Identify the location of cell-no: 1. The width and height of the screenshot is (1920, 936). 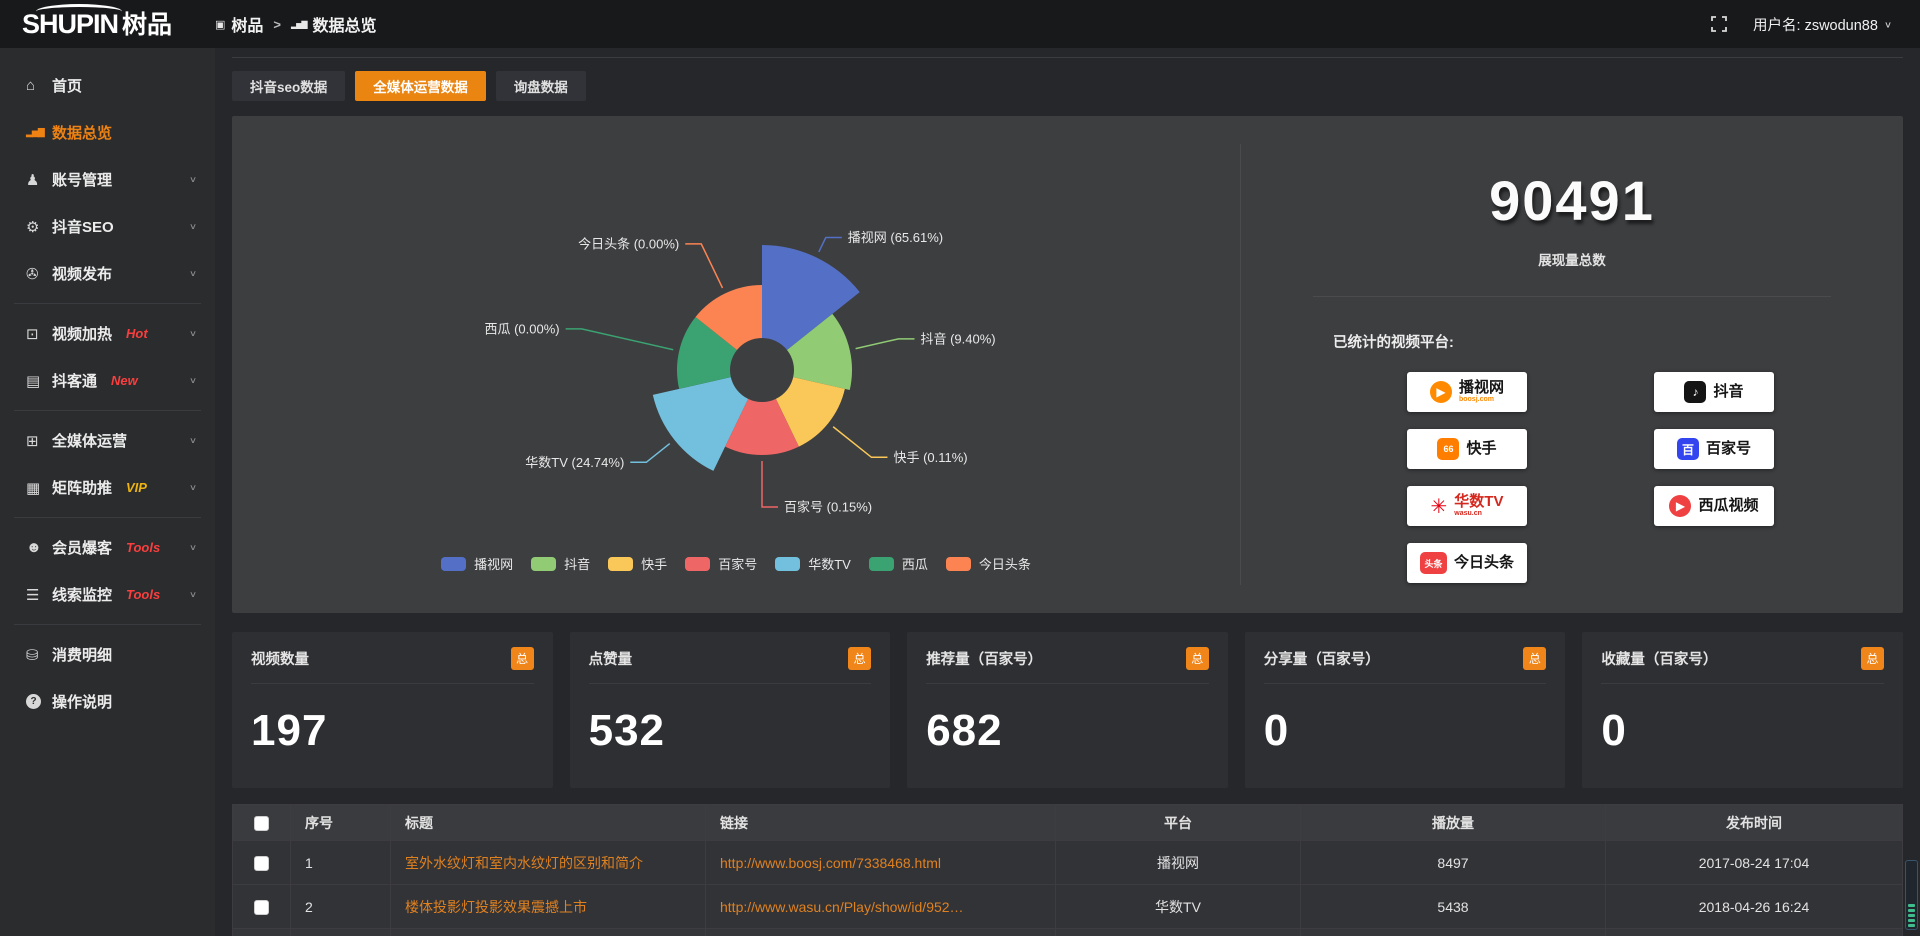
(340, 862).